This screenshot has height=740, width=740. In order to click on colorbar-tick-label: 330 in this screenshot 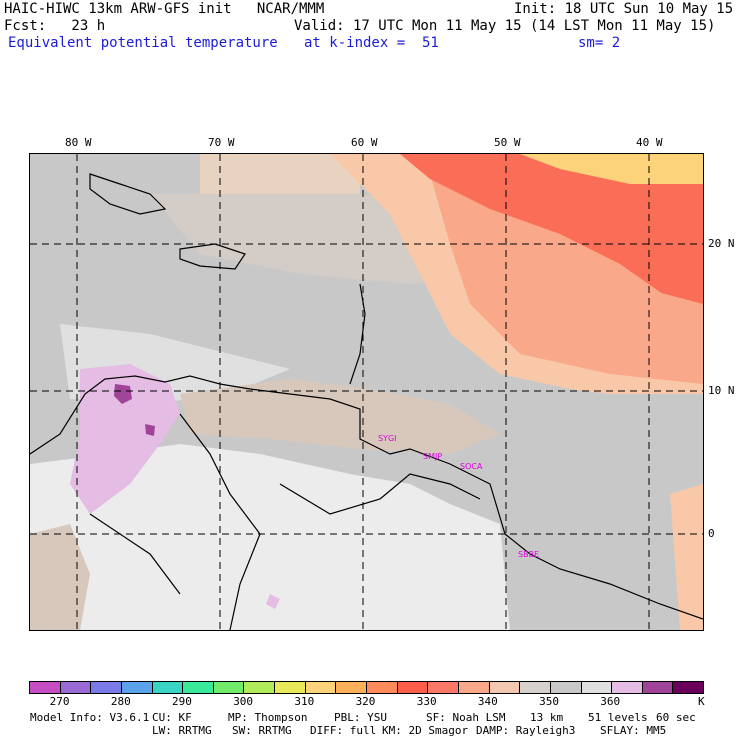, I will do `click(426, 701)`.